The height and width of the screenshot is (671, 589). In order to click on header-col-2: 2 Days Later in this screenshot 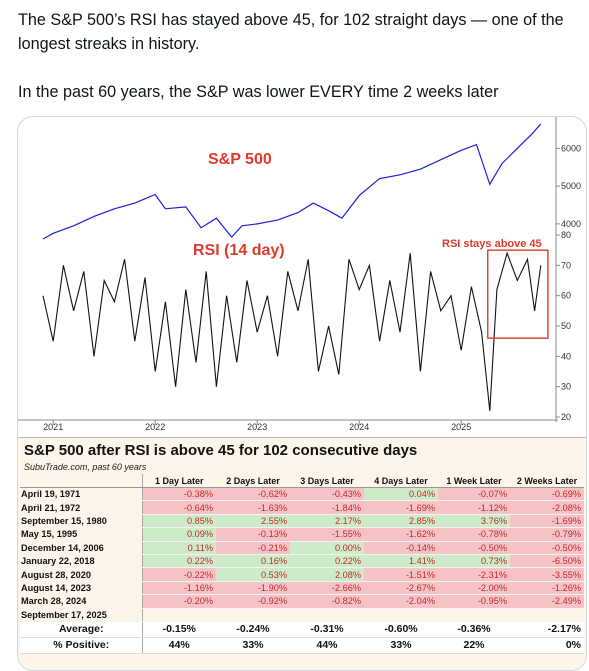, I will do `click(253, 481)`.